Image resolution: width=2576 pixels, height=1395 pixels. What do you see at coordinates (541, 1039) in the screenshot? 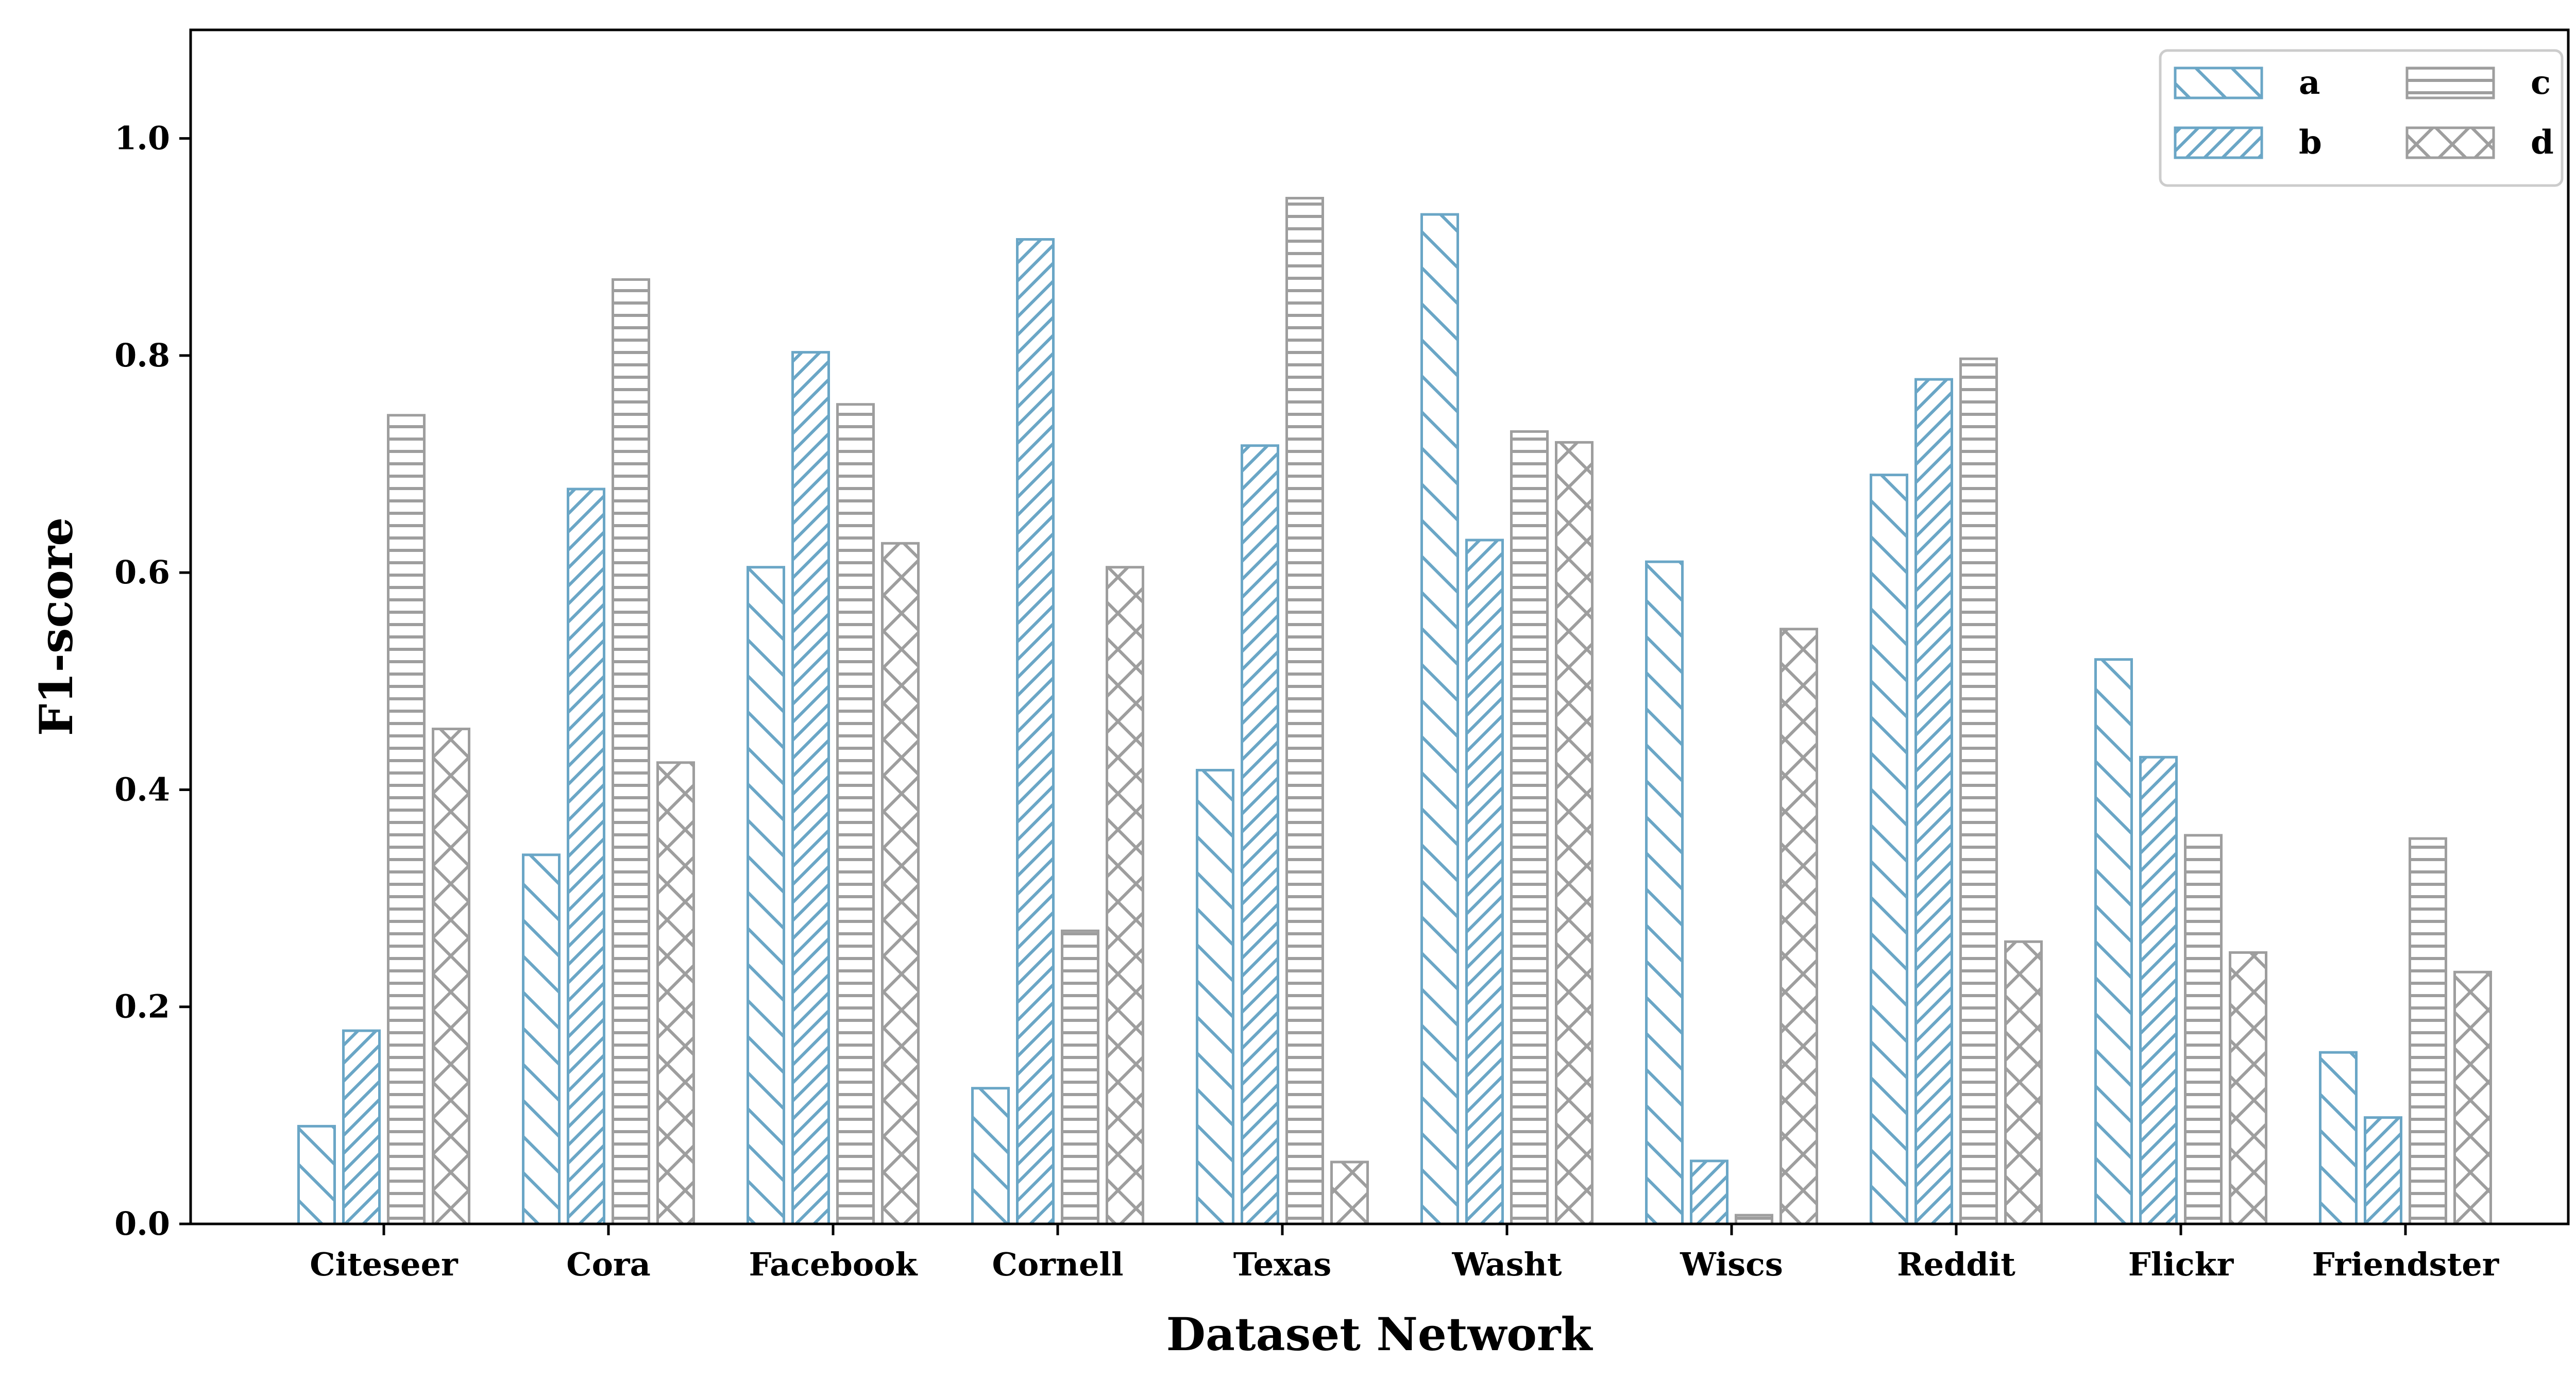
I see `bar-a-cora` at bounding box center [541, 1039].